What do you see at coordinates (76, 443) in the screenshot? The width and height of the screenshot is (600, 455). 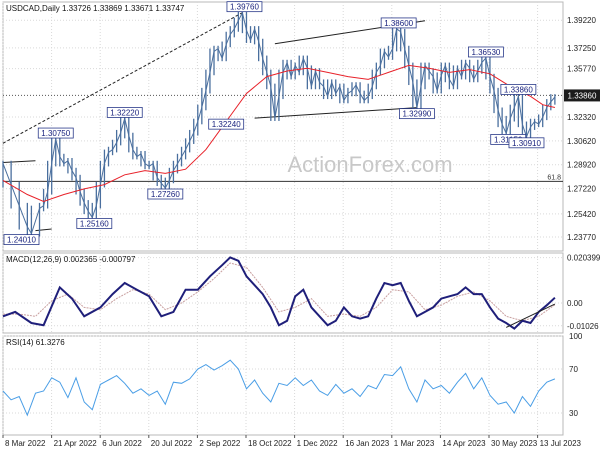 I see `x-tick-label: 21 Apr 2022` at bounding box center [76, 443].